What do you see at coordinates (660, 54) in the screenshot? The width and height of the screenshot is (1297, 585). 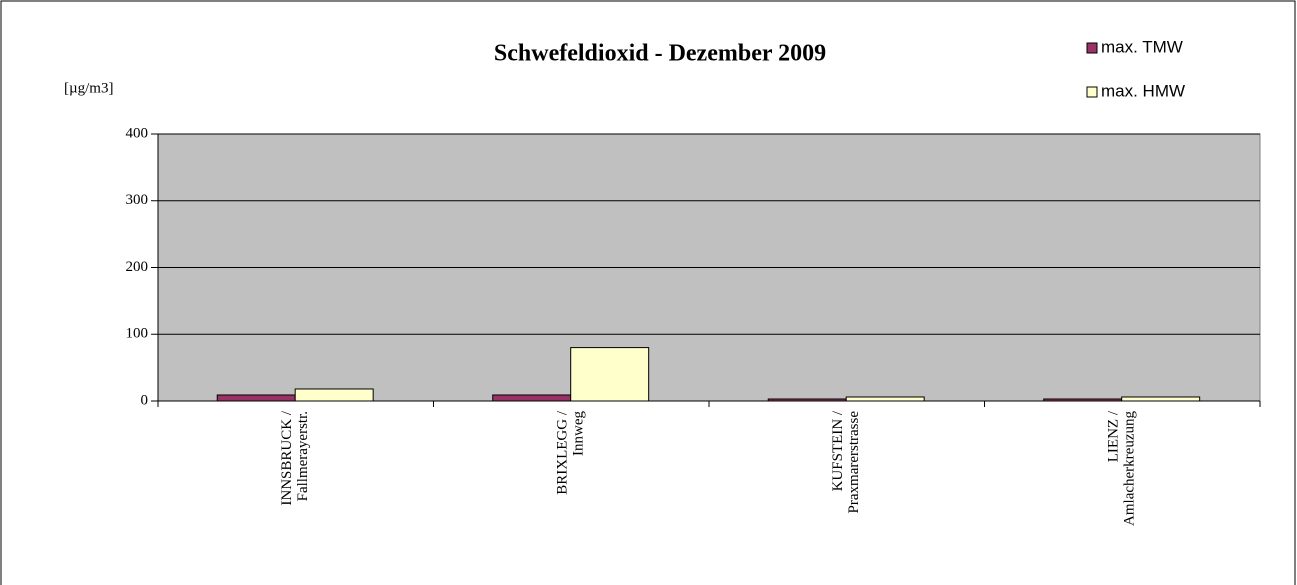 I see `chart-title: Schwefeldioxid - Dezember 2009` at bounding box center [660, 54].